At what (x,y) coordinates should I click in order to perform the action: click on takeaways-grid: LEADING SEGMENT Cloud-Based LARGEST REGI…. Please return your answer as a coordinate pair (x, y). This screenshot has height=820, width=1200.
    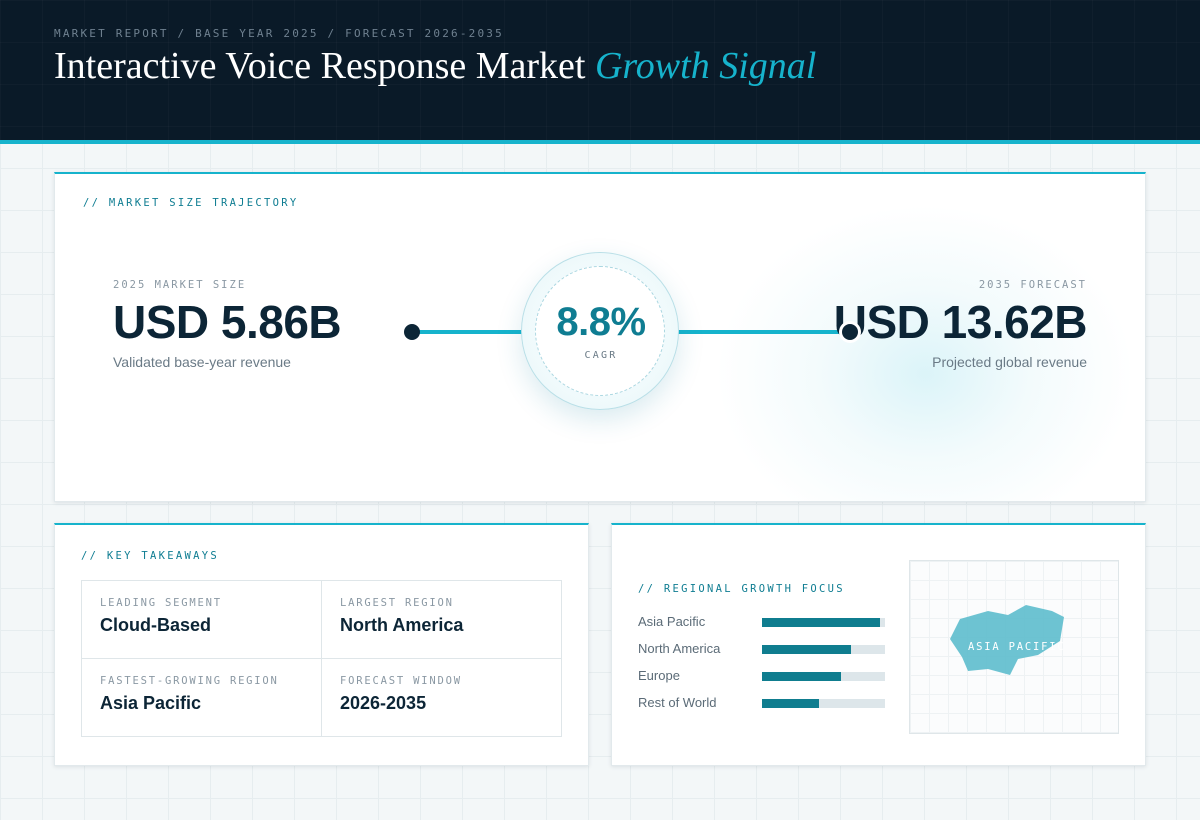
    Looking at the image, I should click on (321, 658).